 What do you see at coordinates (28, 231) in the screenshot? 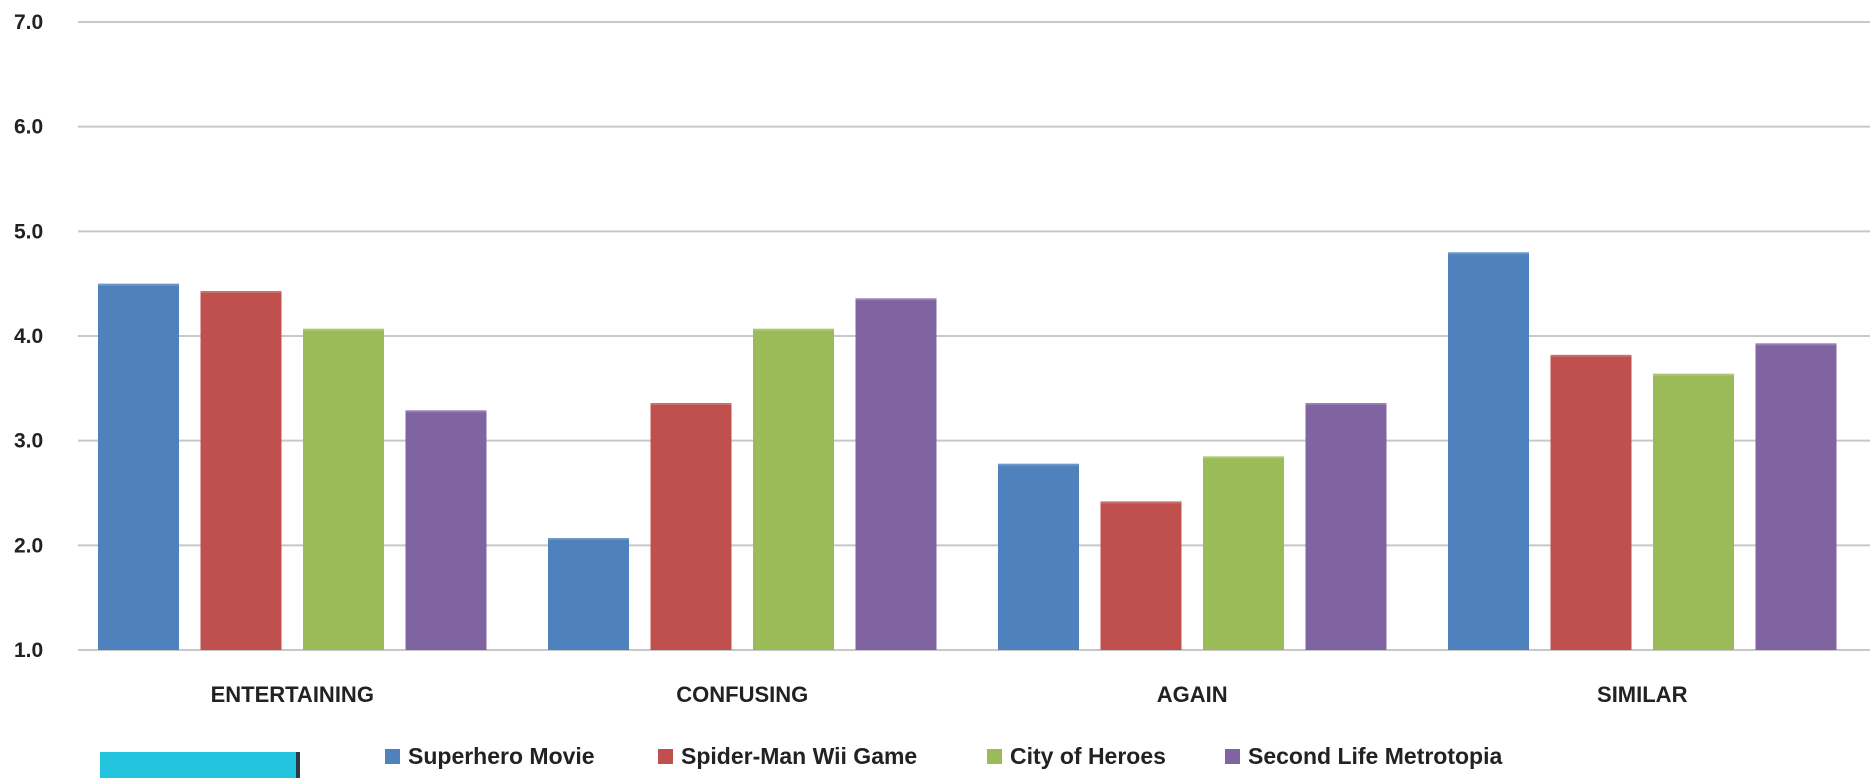
I see `y-tick-label: 5.0` at bounding box center [28, 231].